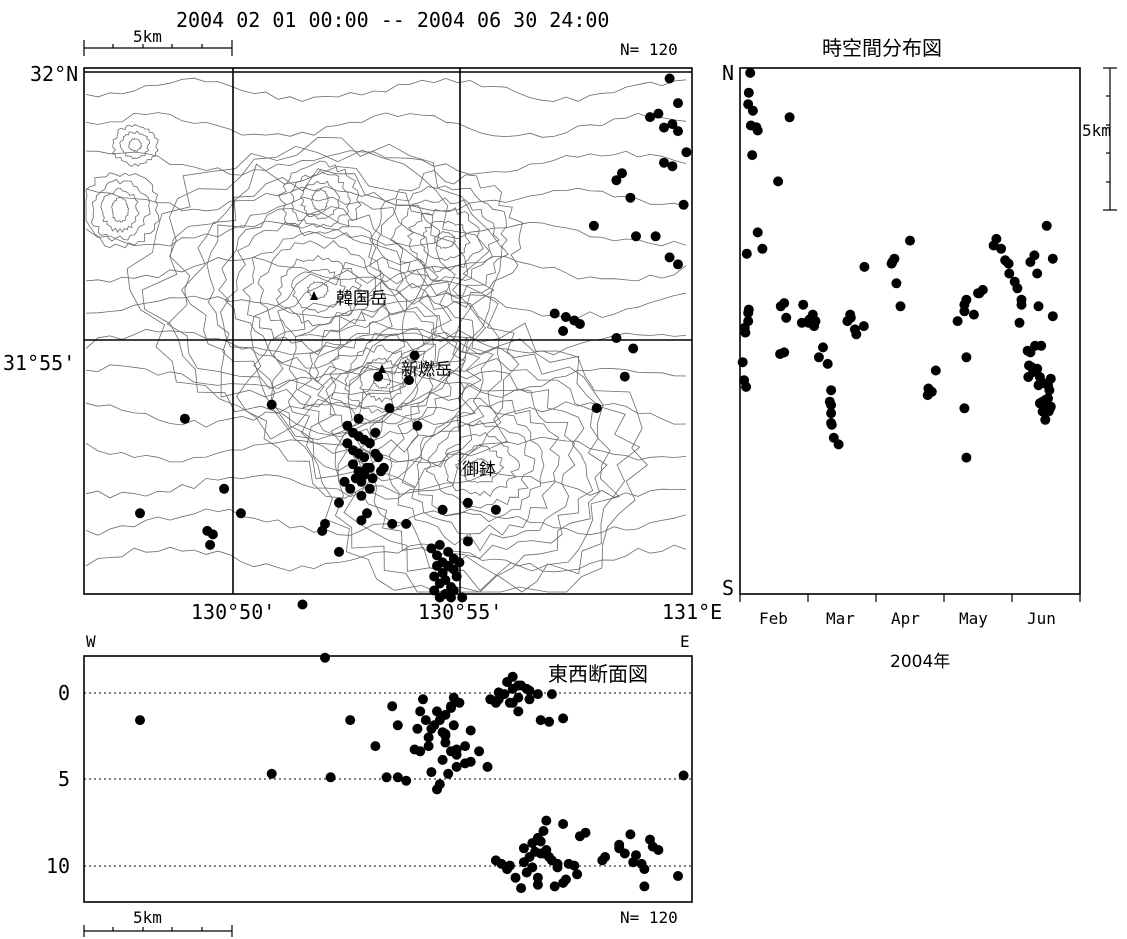  What do you see at coordinates (920, 662) in the screenshot?
I see `spacetime-year-label: 2004年` at bounding box center [920, 662].